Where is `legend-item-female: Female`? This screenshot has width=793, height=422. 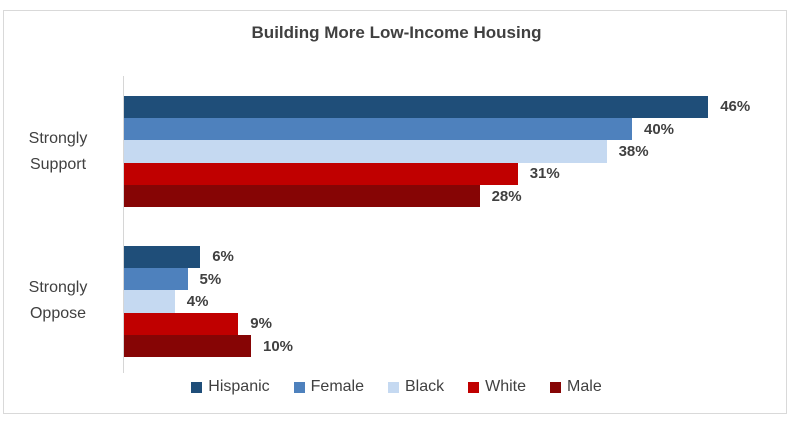
legend-item-female: Female is located at coordinates (328, 387).